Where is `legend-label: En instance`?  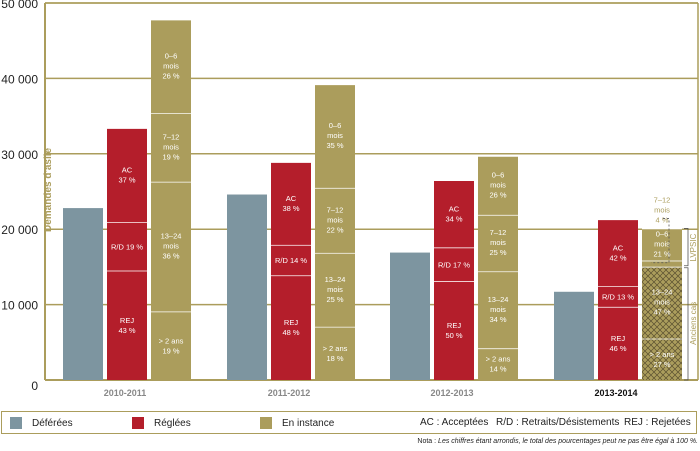
legend-label: En instance is located at coordinates (308, 423).